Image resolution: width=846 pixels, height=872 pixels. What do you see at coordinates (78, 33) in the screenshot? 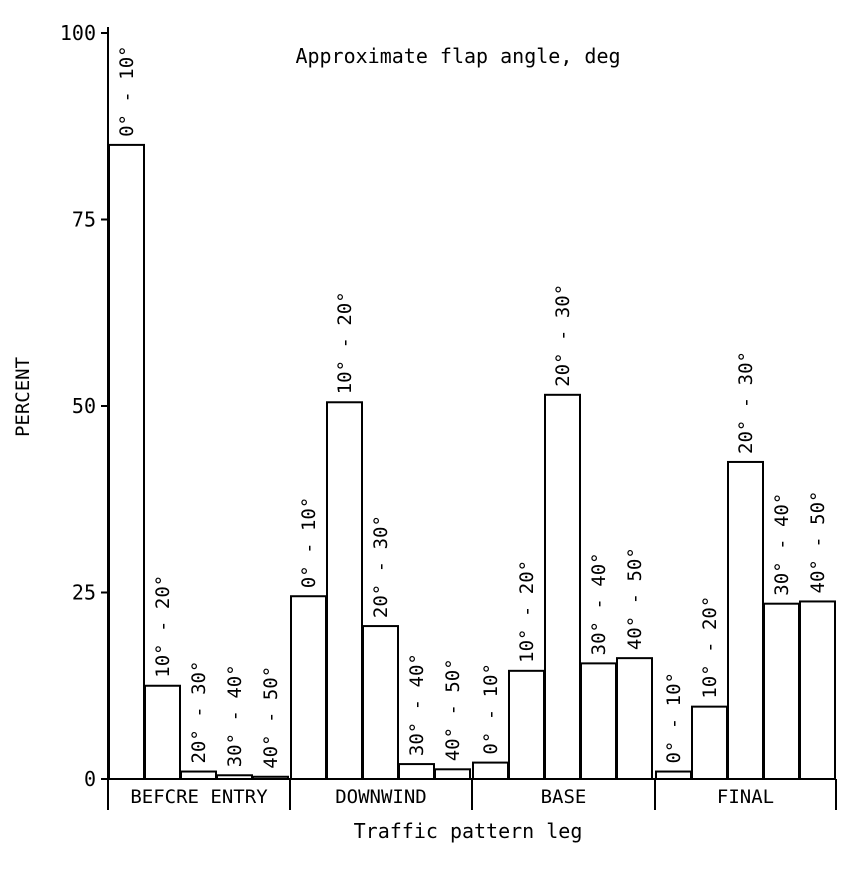
I see `y-tick-label: 100` at bounding box center [78, 33].